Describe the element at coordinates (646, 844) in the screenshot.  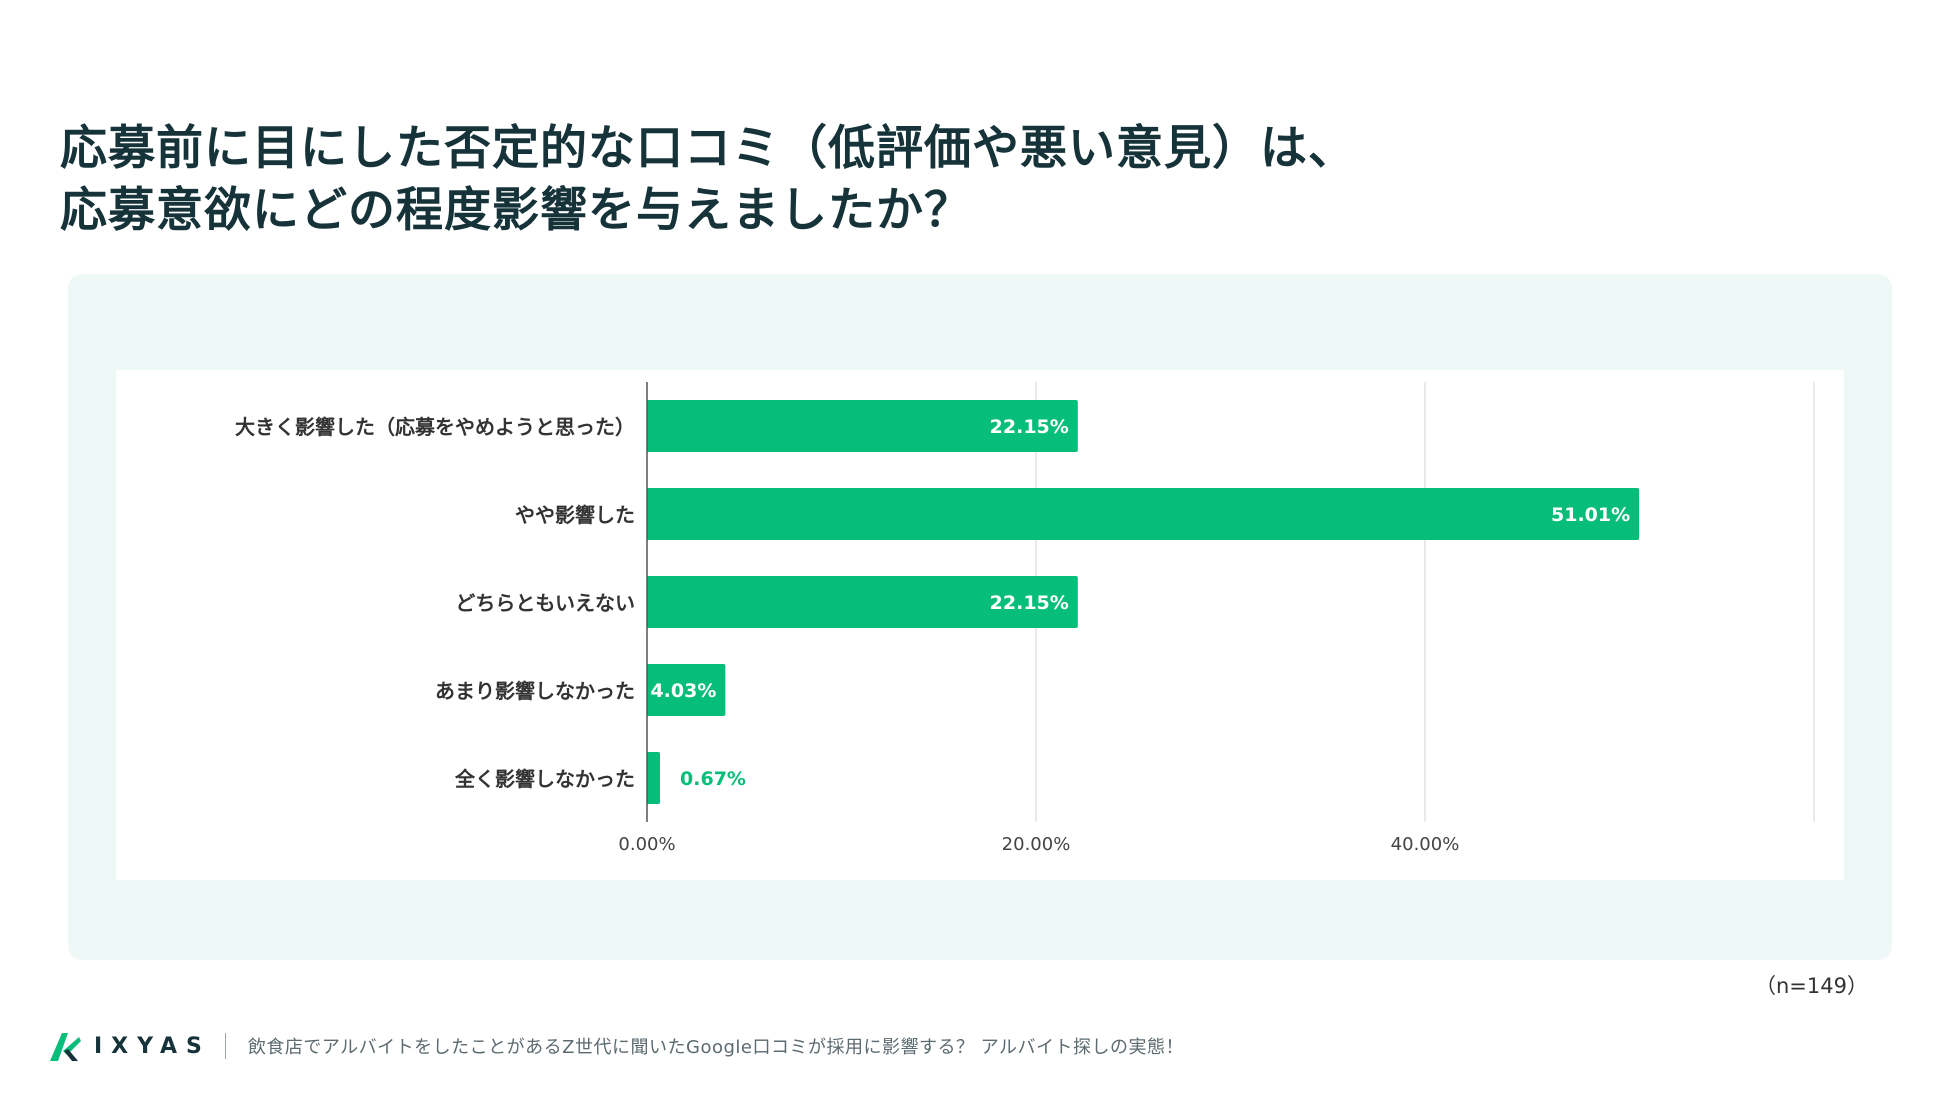
I see `x-tick-label: 0.00%` at that location.